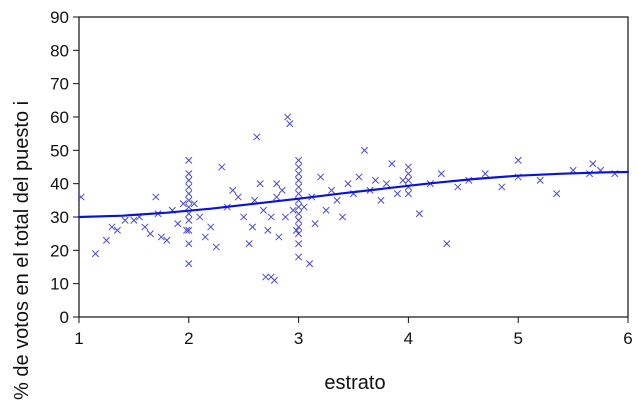  What do you see at coordinates (64, 167) in the screenshot?
I see `y-axis: 0 10 20 30 40 50 60 70 80 90` at bounding box center [64, 167].